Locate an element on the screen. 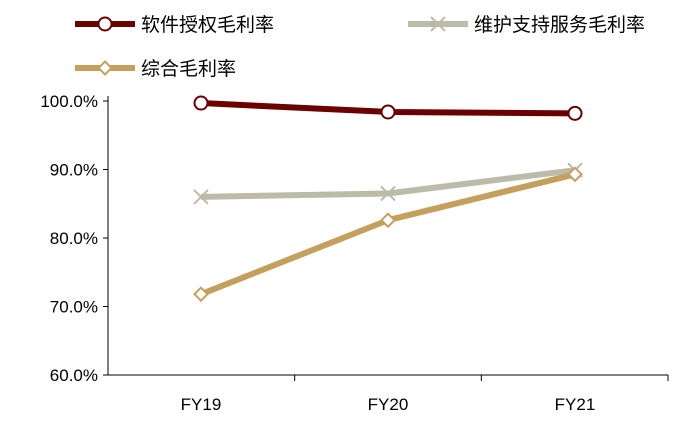 The height and width of the screenshot is (424, 686). legend-label: 维护支持服务毛利率 is located at coordinates (559, 25).